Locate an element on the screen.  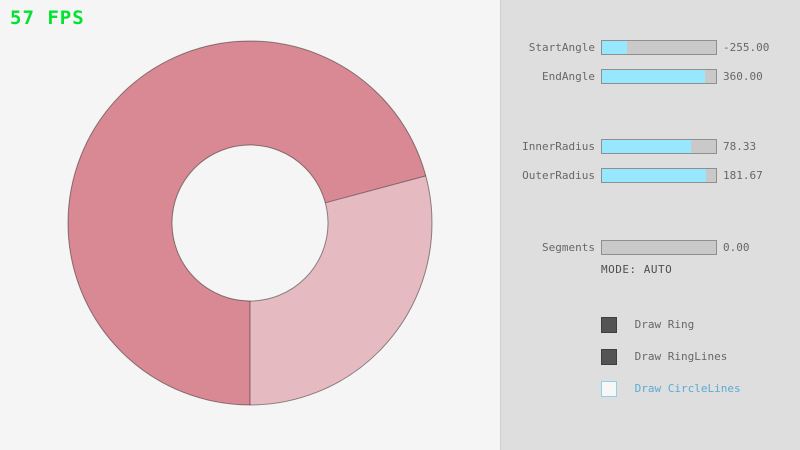
draw-ringlines-label: Draw RingLines is located at coordinates (681, 356).